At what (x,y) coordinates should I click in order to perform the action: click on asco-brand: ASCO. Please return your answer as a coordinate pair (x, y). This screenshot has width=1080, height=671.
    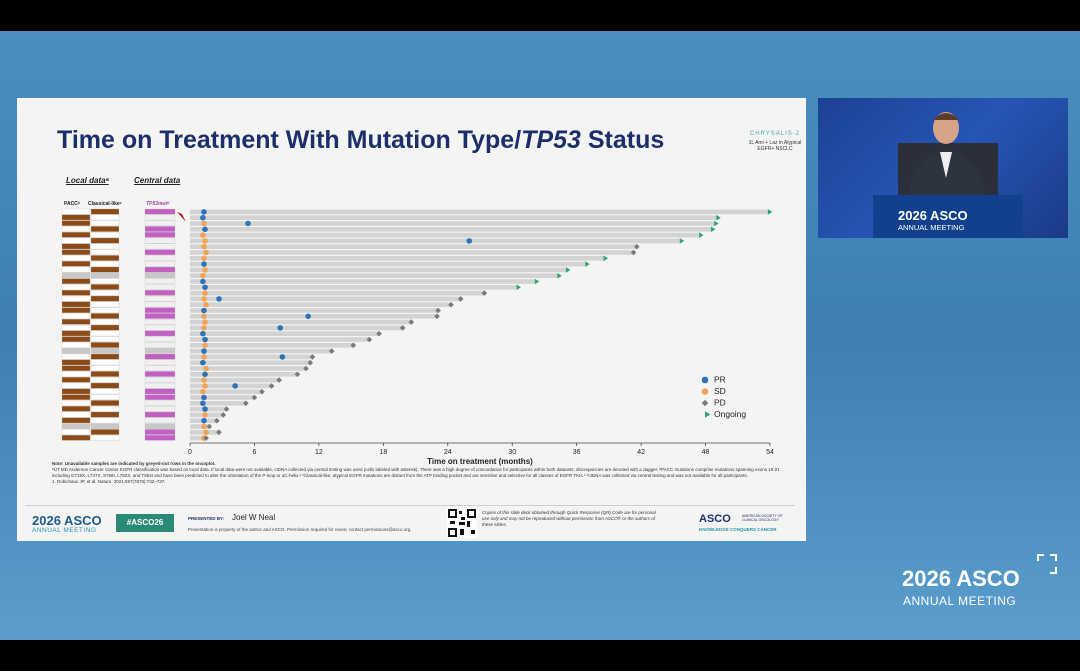
    Looking at the image, I should click on (715, 519).